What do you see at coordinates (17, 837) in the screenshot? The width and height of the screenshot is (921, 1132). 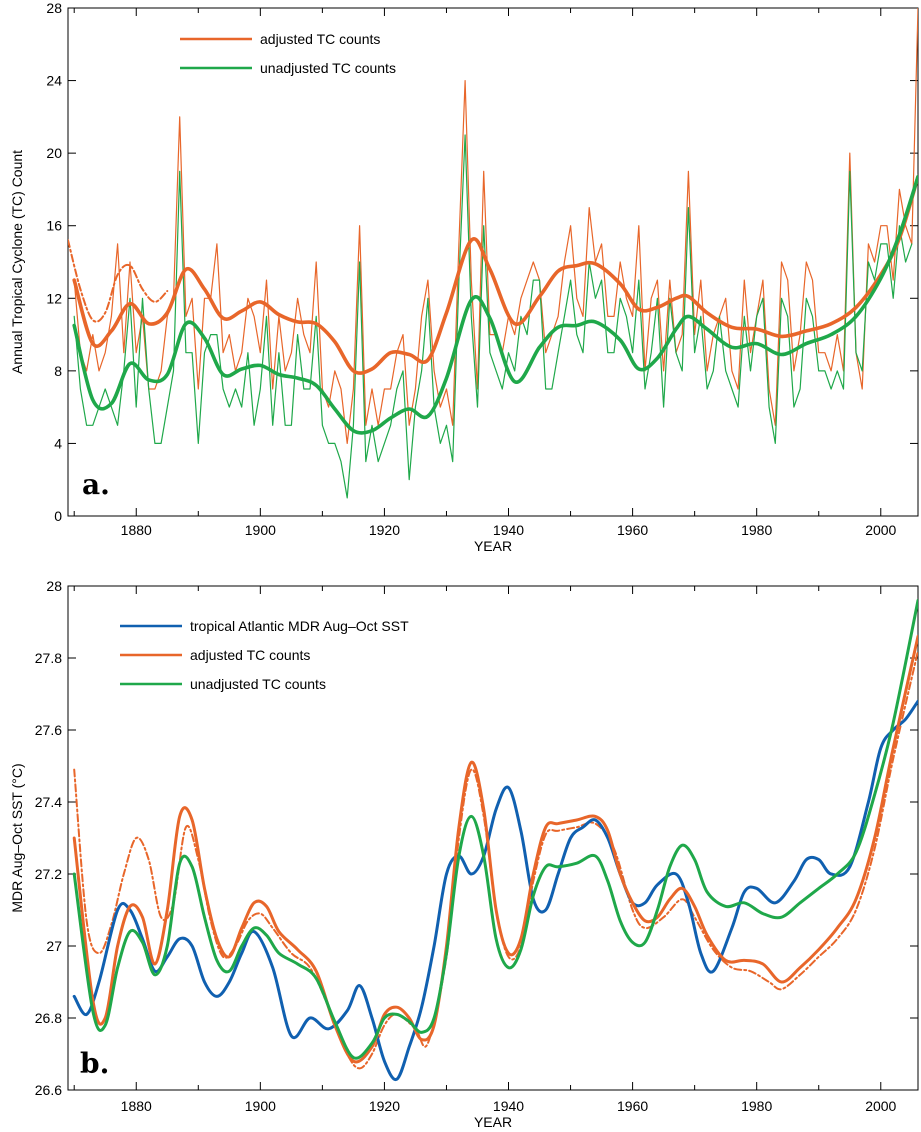 I see `y-axis-label: MDR Aug–Oct SST (°C)` at bounding box center [17, 837].